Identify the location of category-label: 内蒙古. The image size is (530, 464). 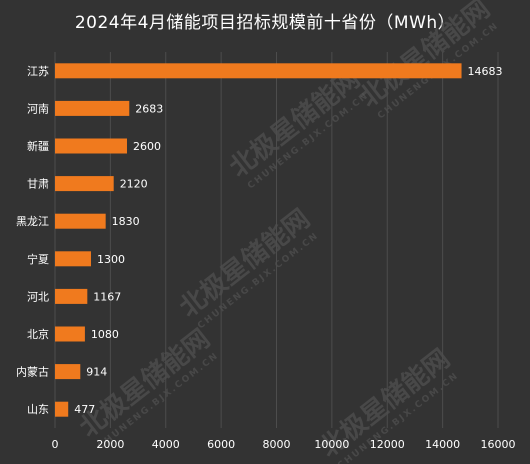
(32, 372).